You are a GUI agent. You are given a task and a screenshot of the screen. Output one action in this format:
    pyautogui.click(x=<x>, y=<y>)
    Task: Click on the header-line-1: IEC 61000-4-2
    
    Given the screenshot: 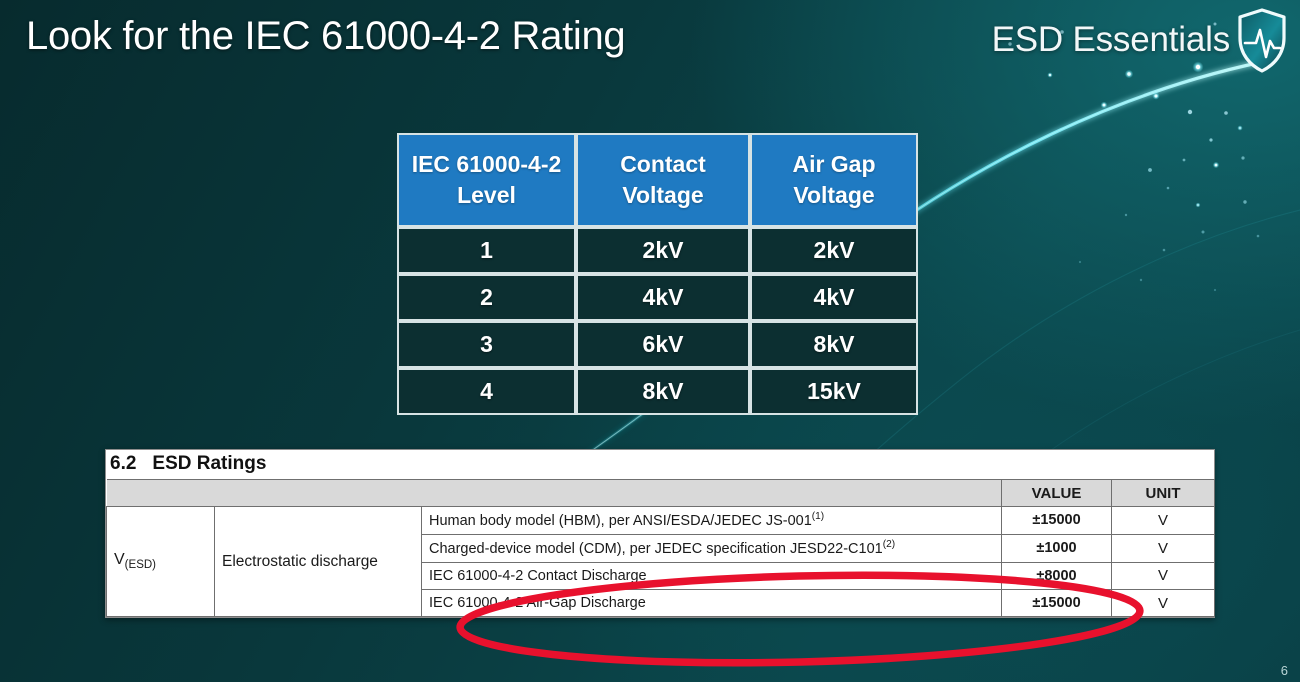 What is the action you would take?
    pyautogui.click(x=486, y=163)
    